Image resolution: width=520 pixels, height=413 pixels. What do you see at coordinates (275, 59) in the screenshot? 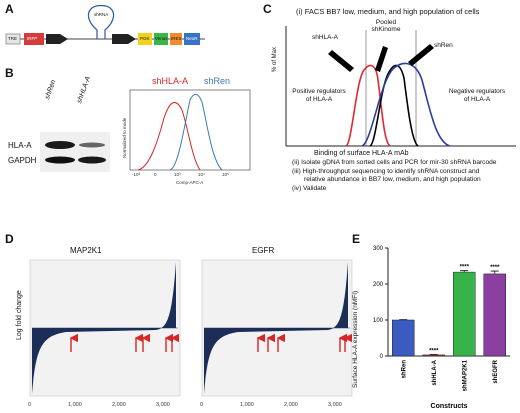
I see `c-ylabel: % of Max` at bounding box center [275, 59].